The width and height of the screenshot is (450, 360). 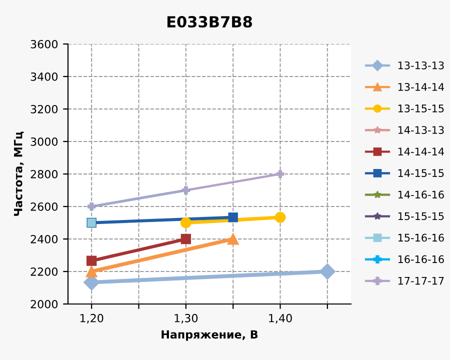 What do you see at coordinates (210, 335) in the screenshot?
I see `x-axis-title: Напряжение, В` at bounding box center [210, 335].